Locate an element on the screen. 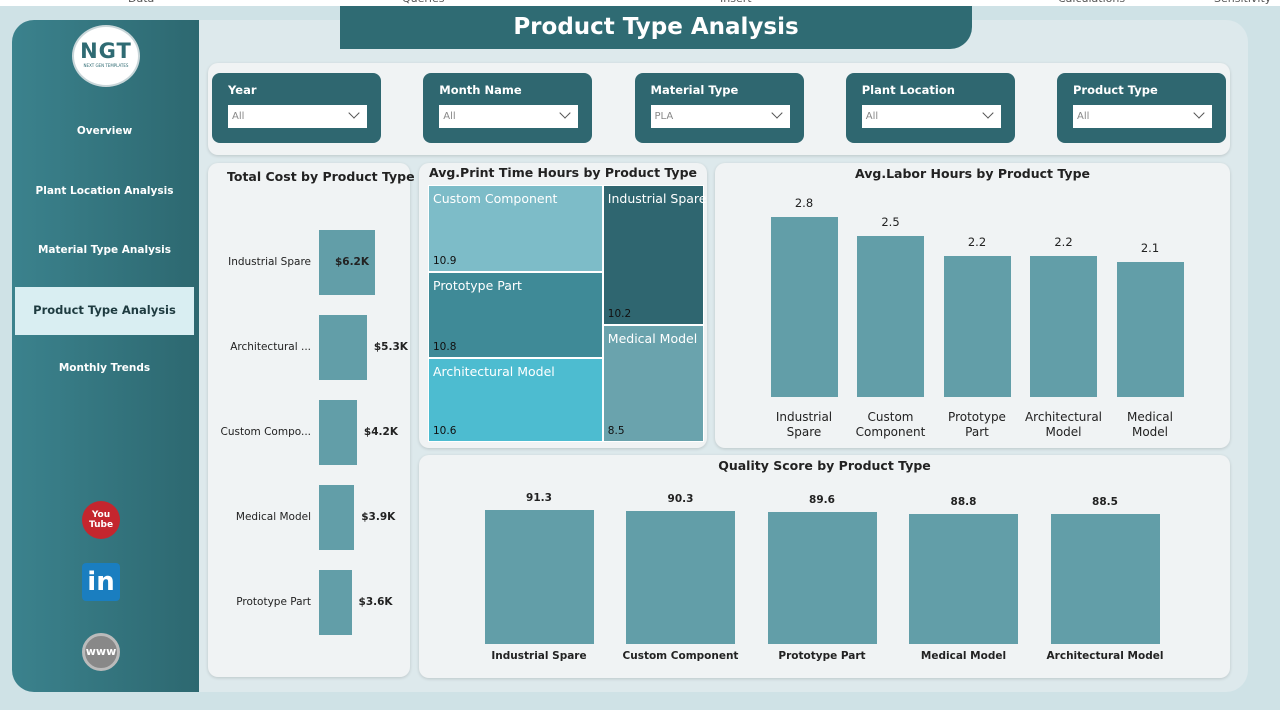  nav-item: Monthly Trends is located at coordinates (104, 368).